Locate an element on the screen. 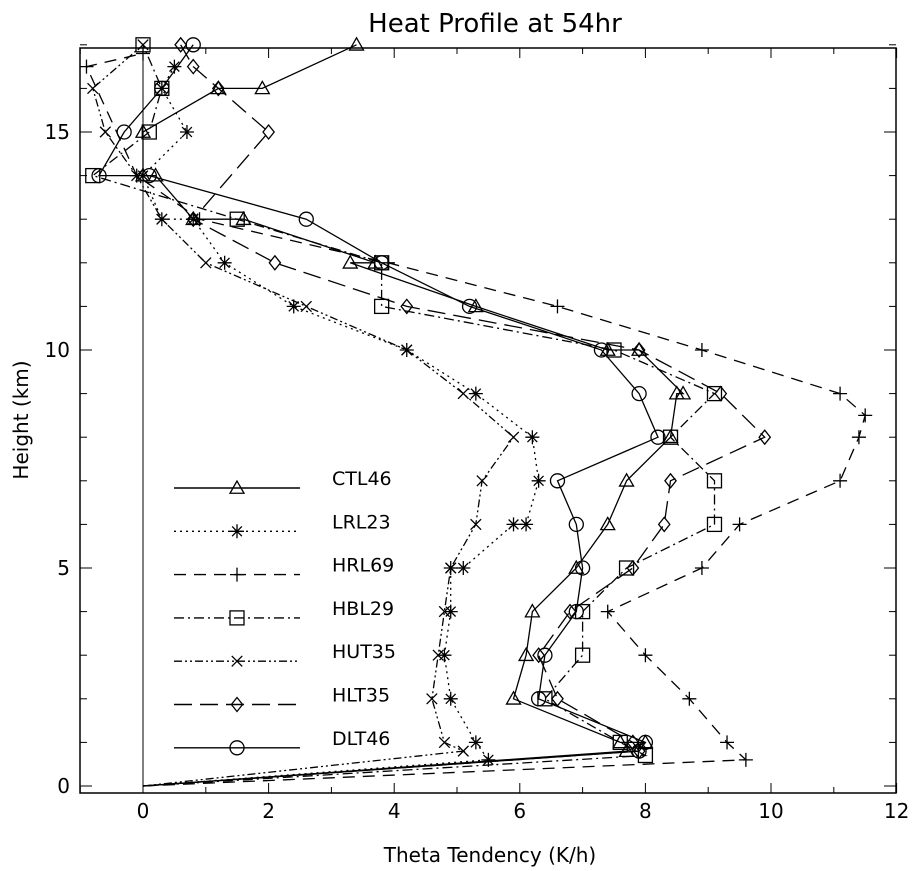 Image resolution: width=912 pixels, height=871 pixels. legend-label: HUT35 is located at coordinates (364, 652).